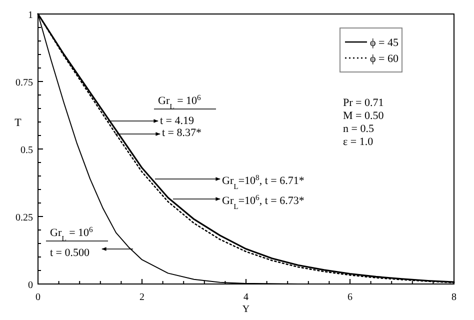  Describe the element at coordinates (263, 201) in the screenshot. I see `annotation: Gr$_{L}$=10$^{6}$, t = 6.73*` at that location.